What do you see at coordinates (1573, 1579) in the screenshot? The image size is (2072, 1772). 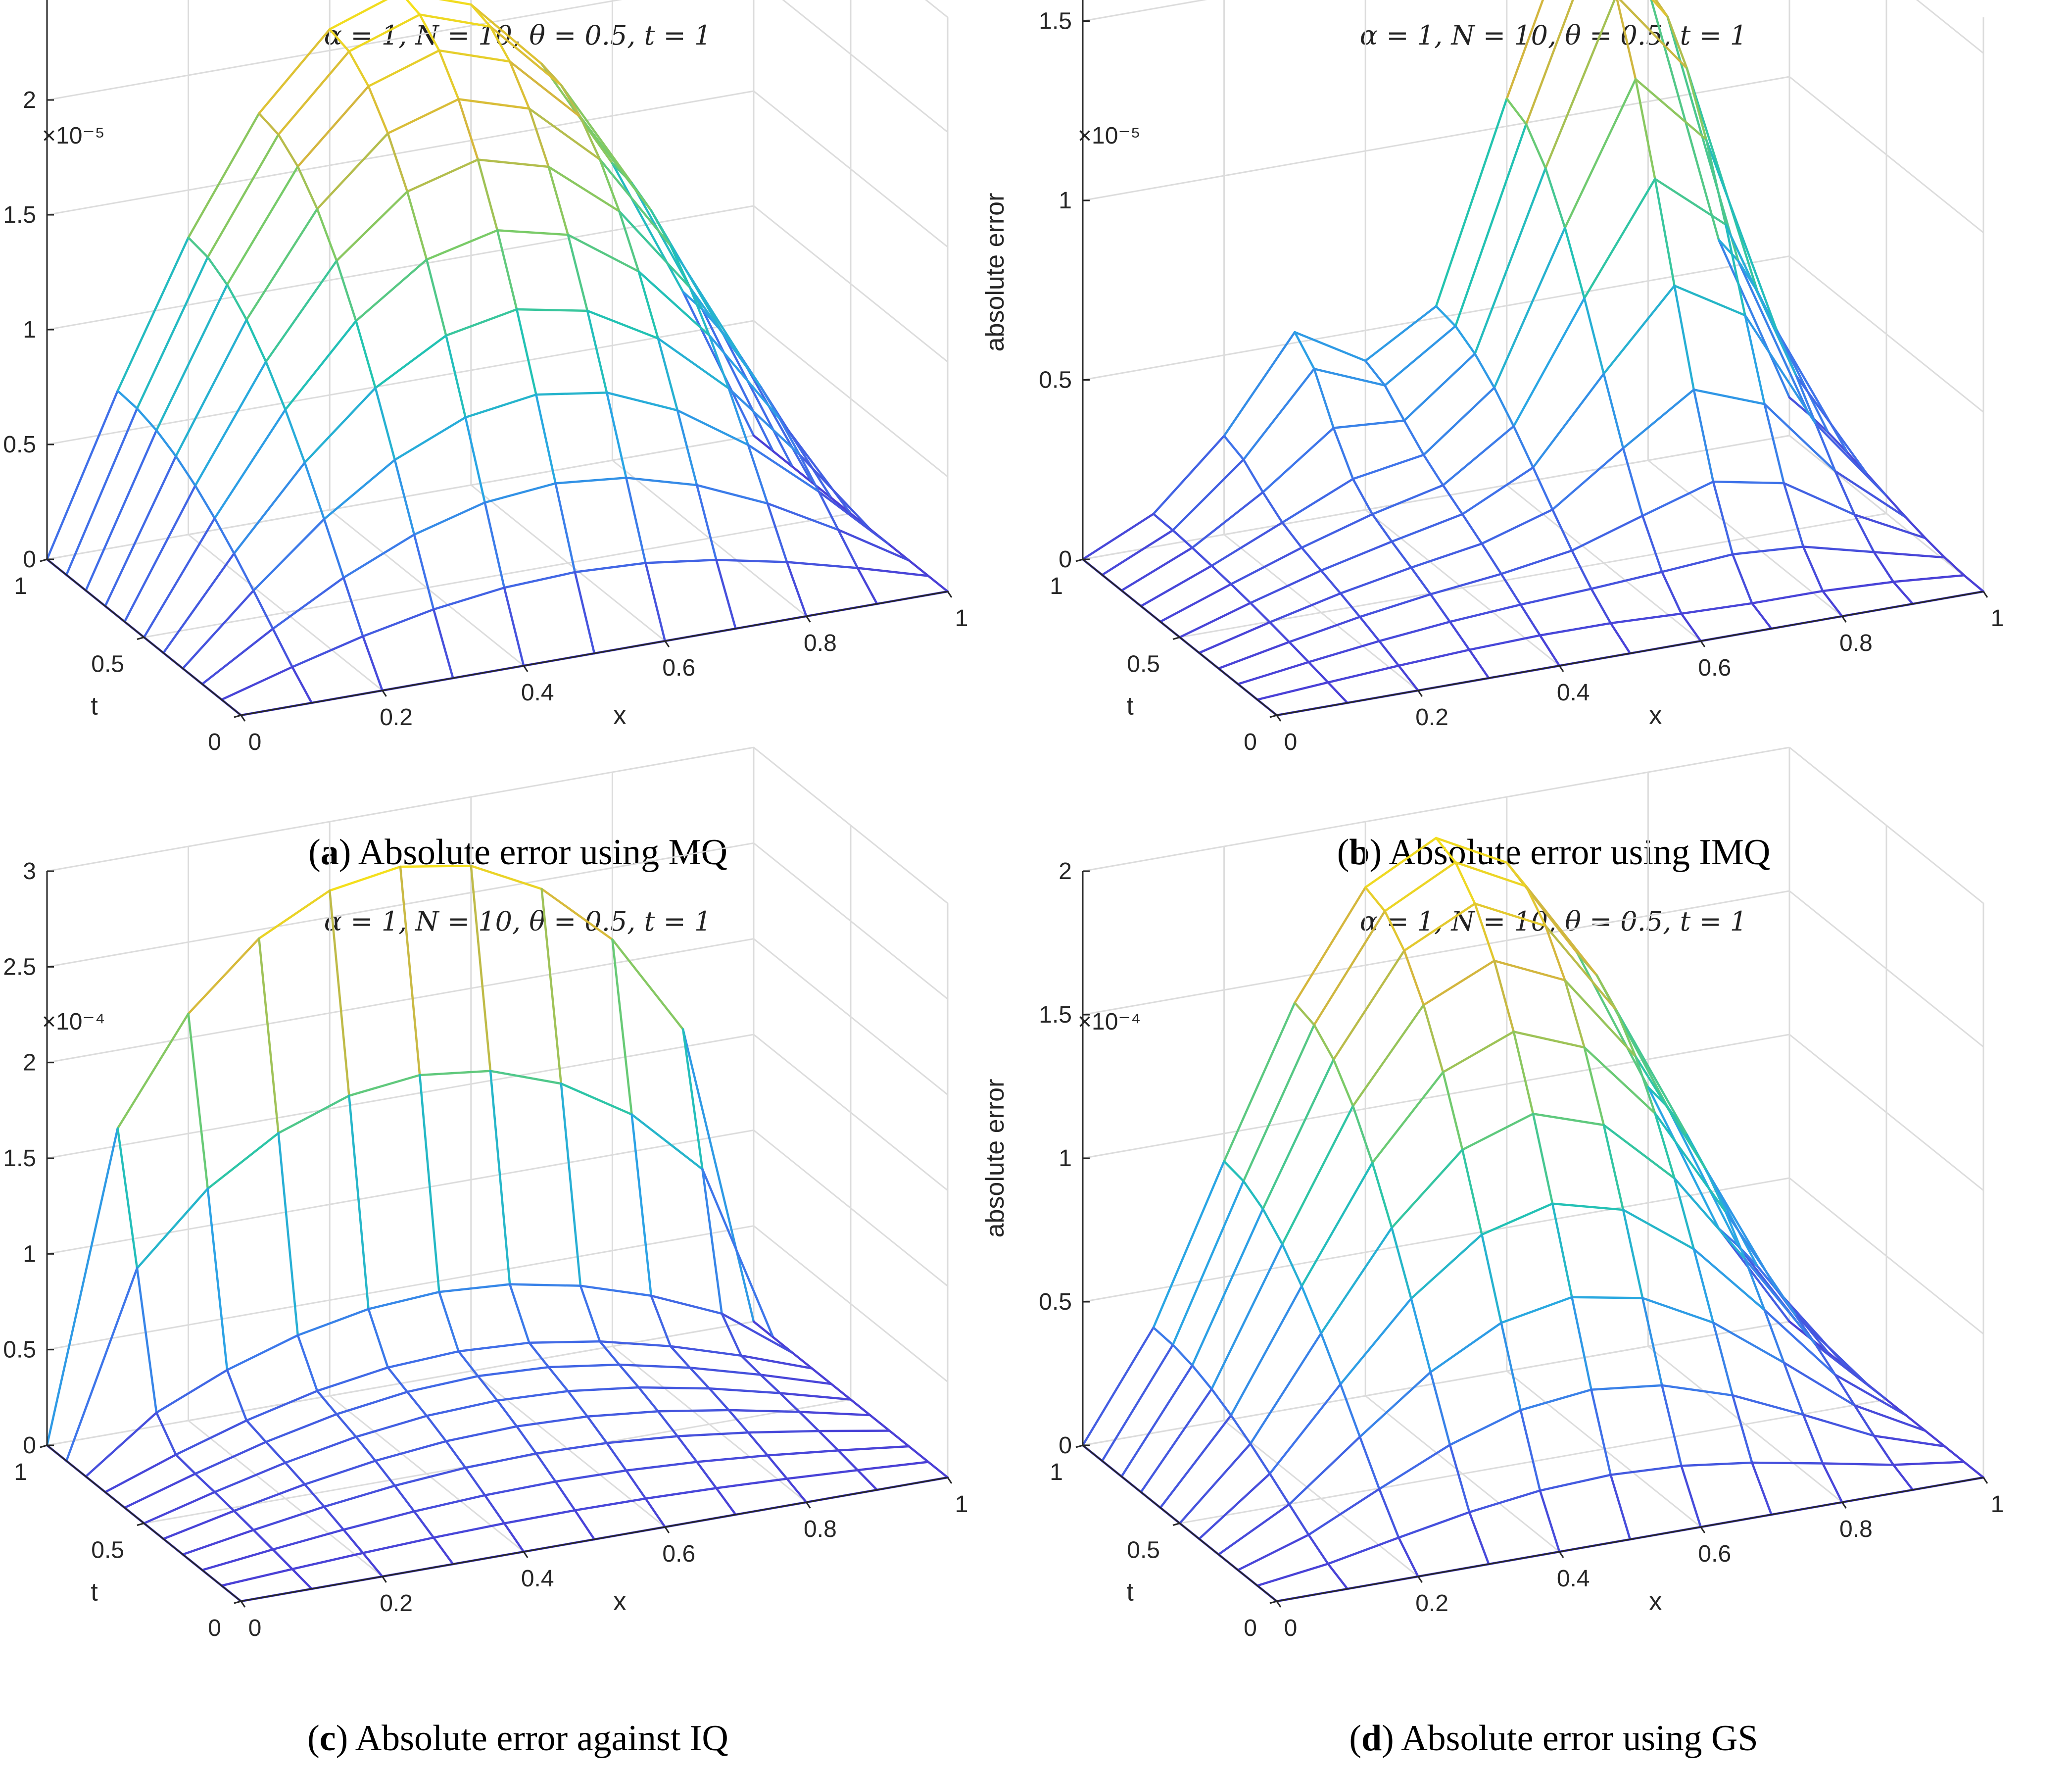 I see `x-tick-label: 0.4` at bounding box center [1573, 1579].